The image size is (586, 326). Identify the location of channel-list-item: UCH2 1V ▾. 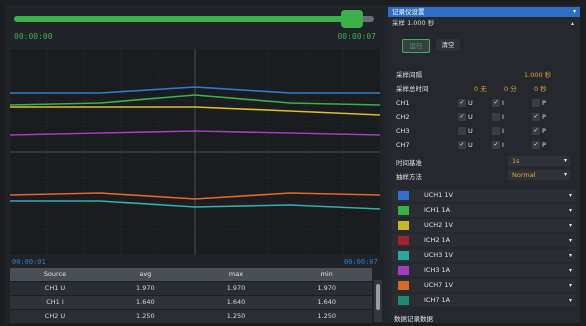
(484, 225).